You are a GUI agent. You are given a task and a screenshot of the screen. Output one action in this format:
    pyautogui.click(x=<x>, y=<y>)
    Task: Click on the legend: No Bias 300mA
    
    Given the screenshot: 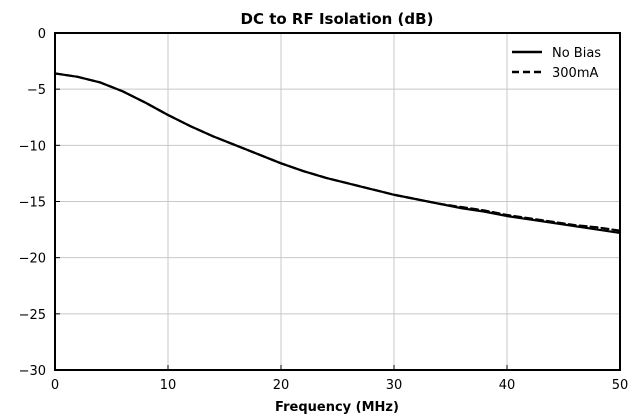 What is the action you would take?
    pyautogui.click(x=556, y=63)
    